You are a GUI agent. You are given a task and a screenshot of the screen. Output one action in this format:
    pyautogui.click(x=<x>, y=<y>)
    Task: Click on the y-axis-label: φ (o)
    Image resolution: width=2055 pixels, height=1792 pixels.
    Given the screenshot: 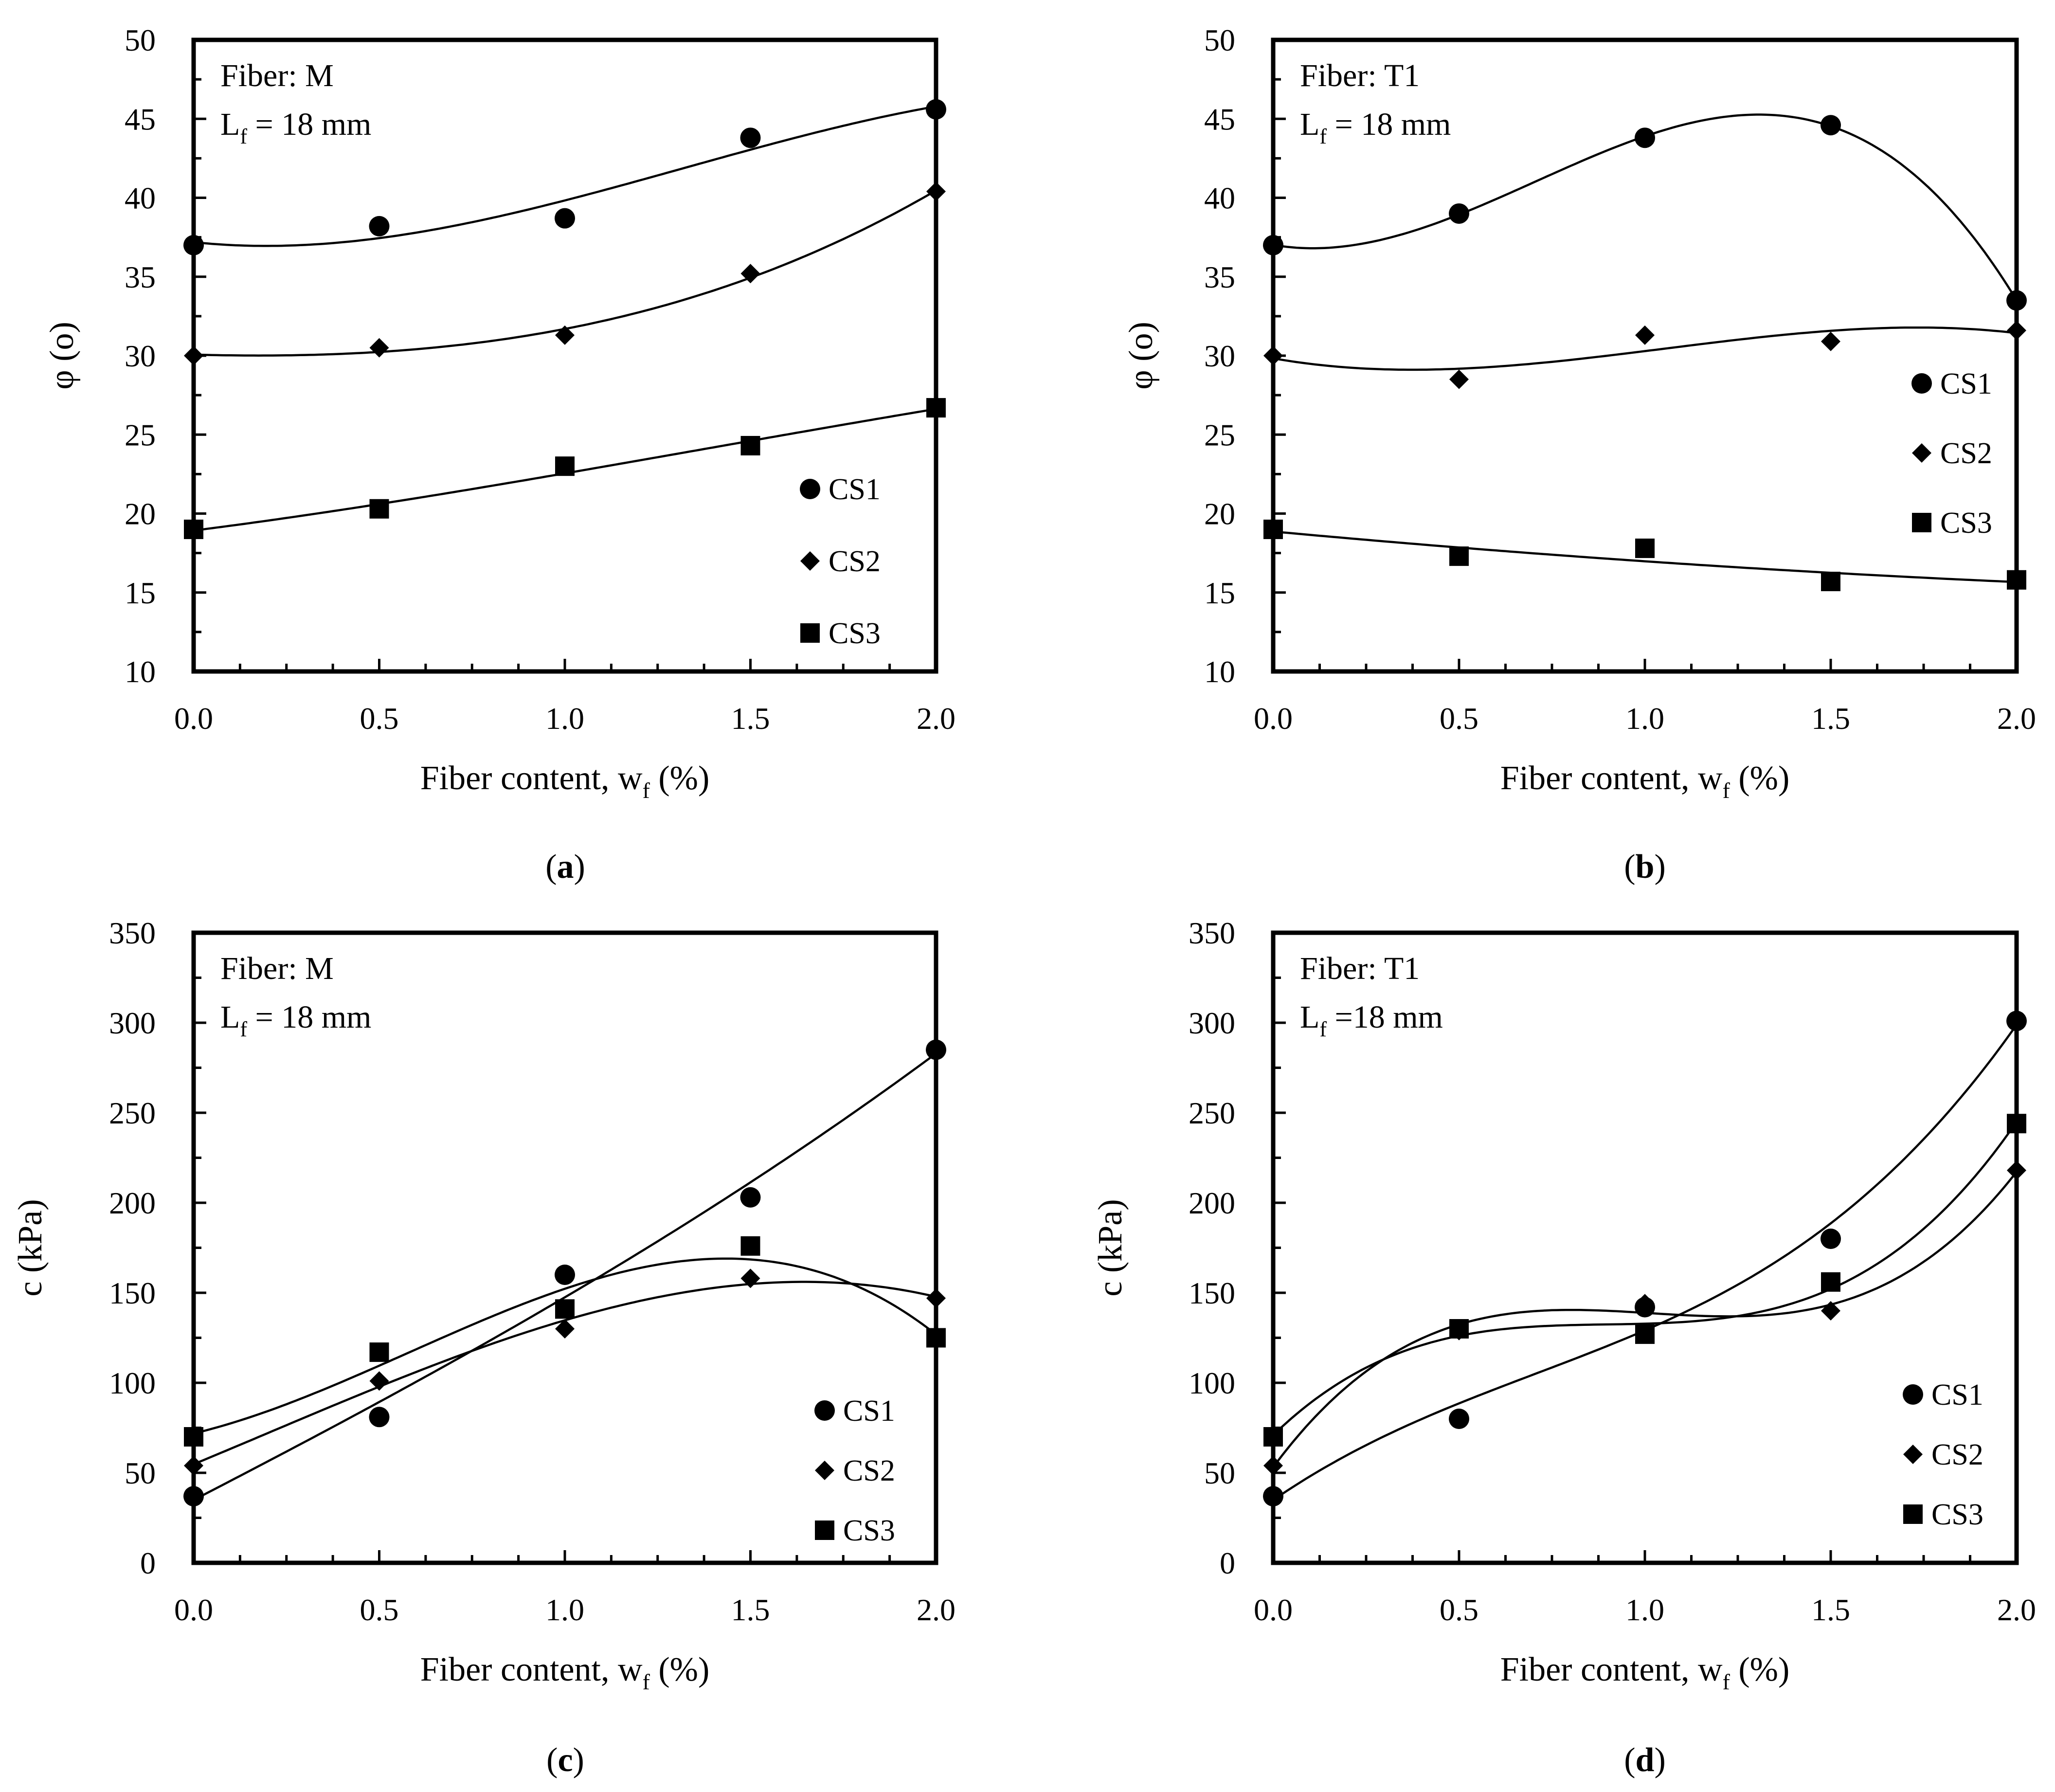 What is the action you would take?
    pyautogui.click(x=62, y=356)
    